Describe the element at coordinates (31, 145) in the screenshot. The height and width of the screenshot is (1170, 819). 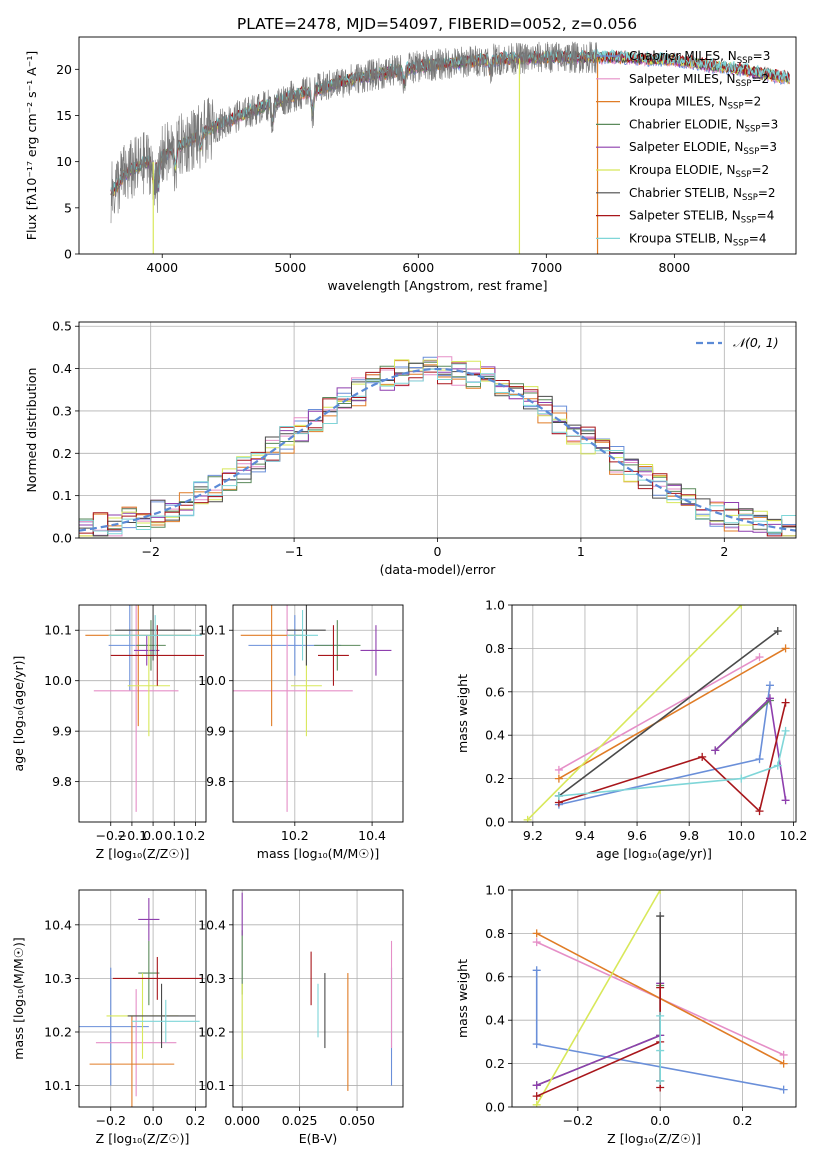
I see `y-axis-label: Flux [fλ10⁻¹⁷ erg cm⁻² s⁻¹ A⁻¹]` at that location.